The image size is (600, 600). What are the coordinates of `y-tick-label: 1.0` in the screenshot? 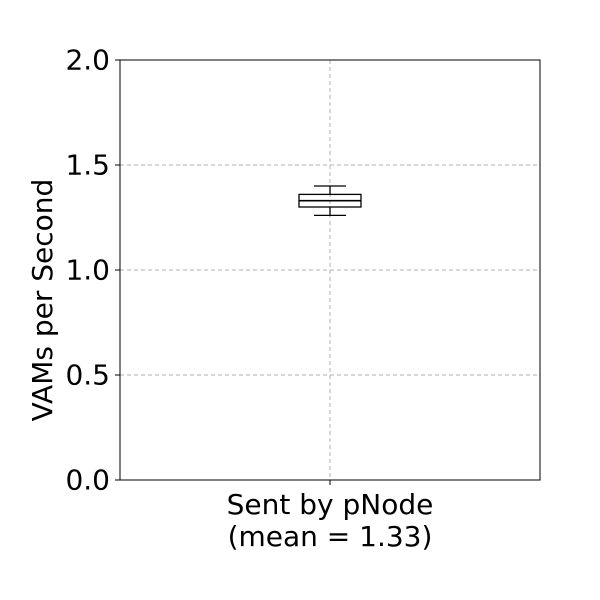 It's located at (87, 270).